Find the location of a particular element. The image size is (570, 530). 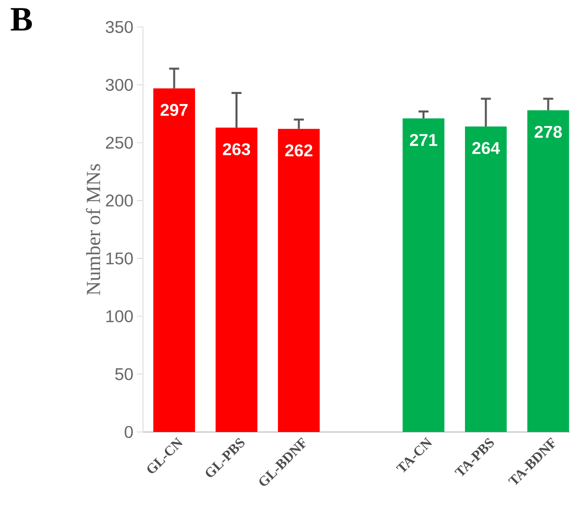

data-label: 264 is located at coordinates (486, 148).